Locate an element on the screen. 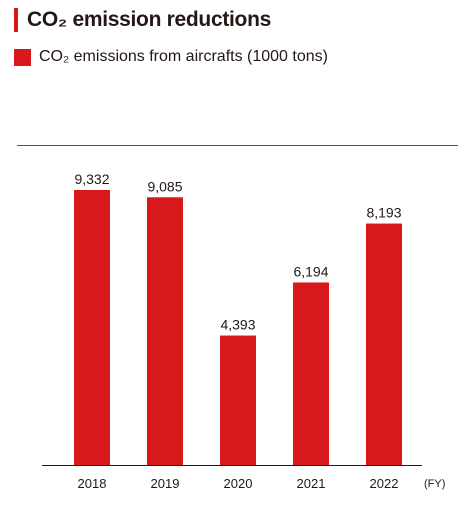 The height and width of the screenshot is (516, 462). value-label-2022: 8,193 is located at coordinates (383, 213).